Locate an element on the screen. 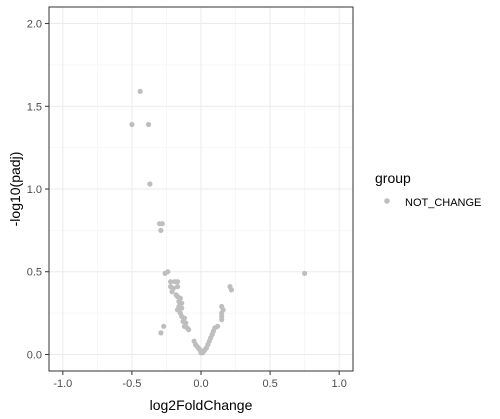  y-tick-label: 1.5 is located at coordinates (34, 107).